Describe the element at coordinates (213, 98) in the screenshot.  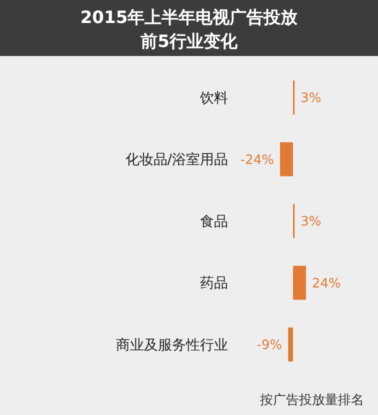
I see `y-tick-label: 饮料` at that location.